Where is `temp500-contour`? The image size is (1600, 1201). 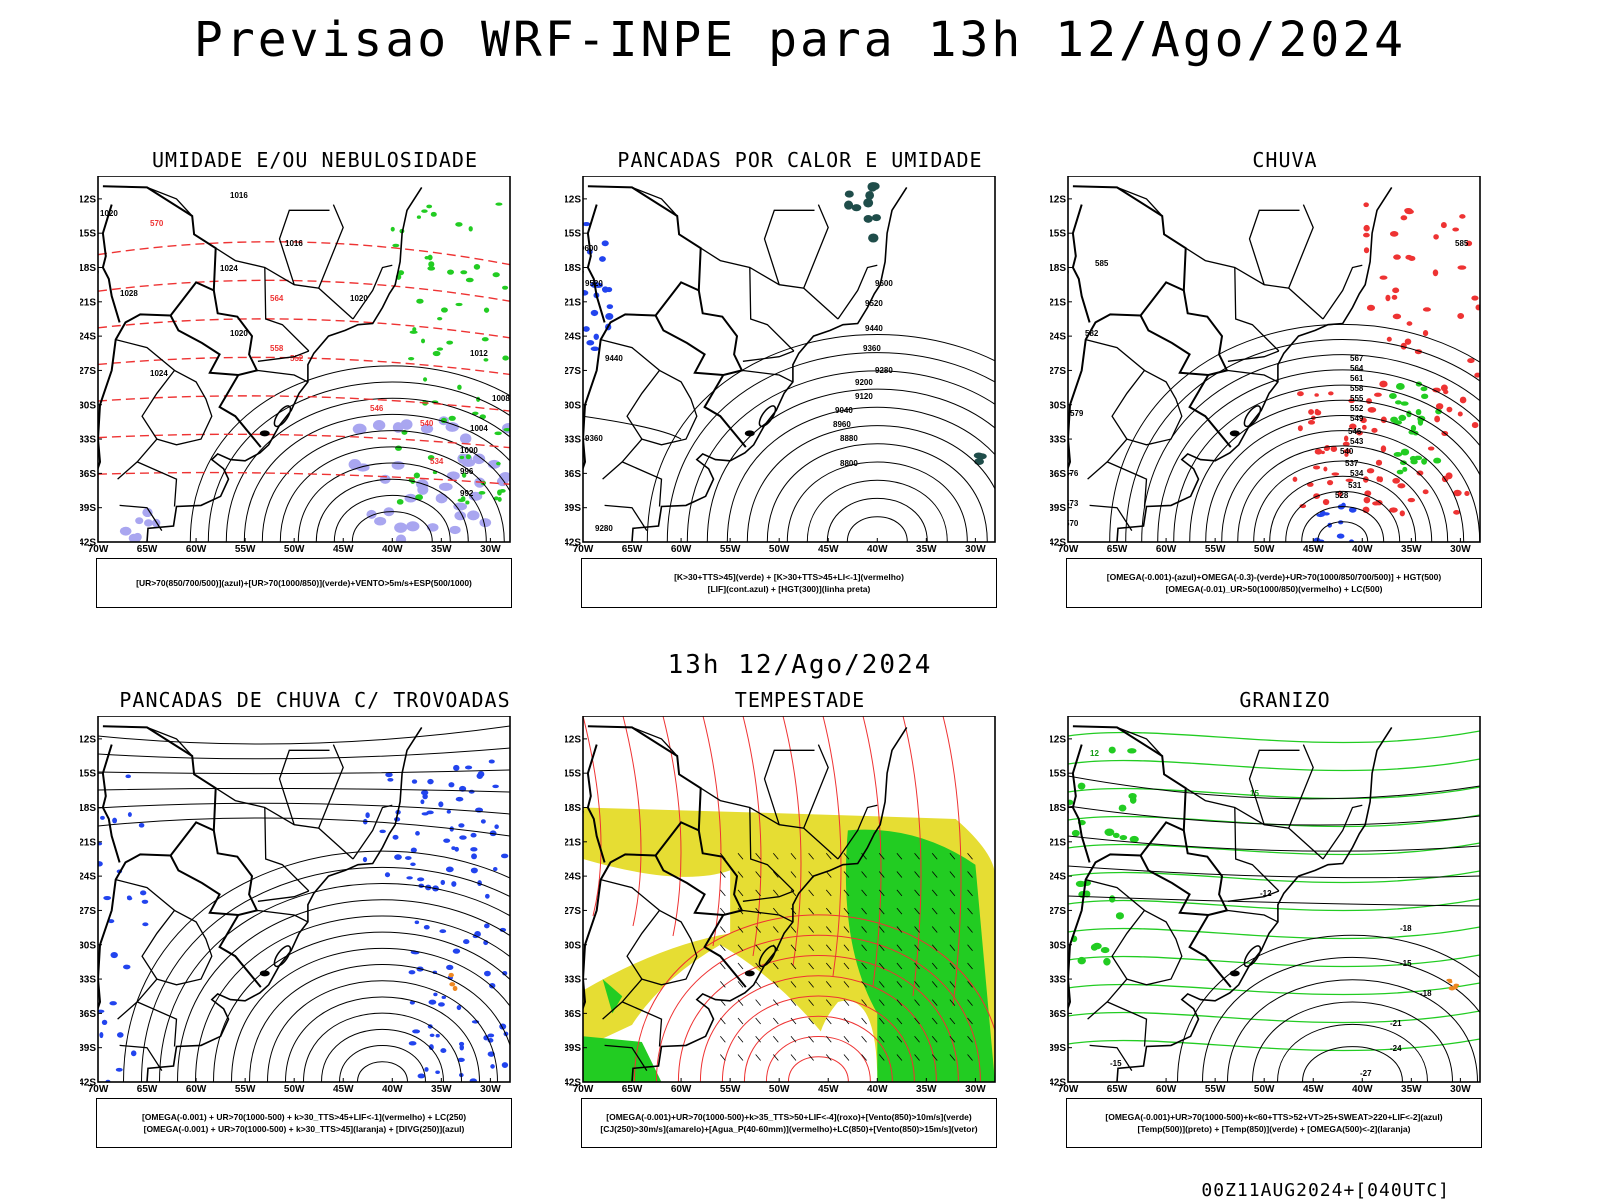 temp500-contour is located at coordinates (1274, 787).